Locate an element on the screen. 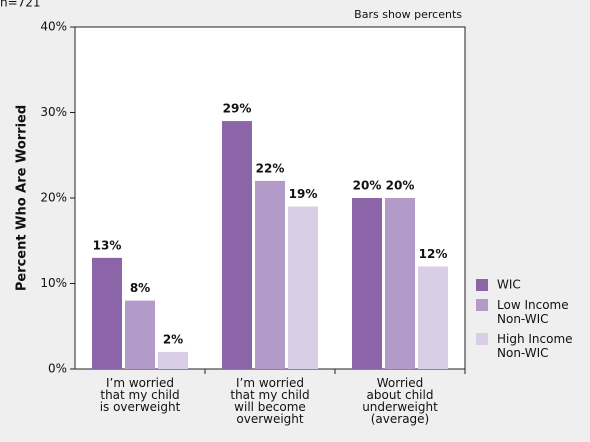 The image size is (590, 442). y-tick-label: 10% is located at coordinates (53, 283).